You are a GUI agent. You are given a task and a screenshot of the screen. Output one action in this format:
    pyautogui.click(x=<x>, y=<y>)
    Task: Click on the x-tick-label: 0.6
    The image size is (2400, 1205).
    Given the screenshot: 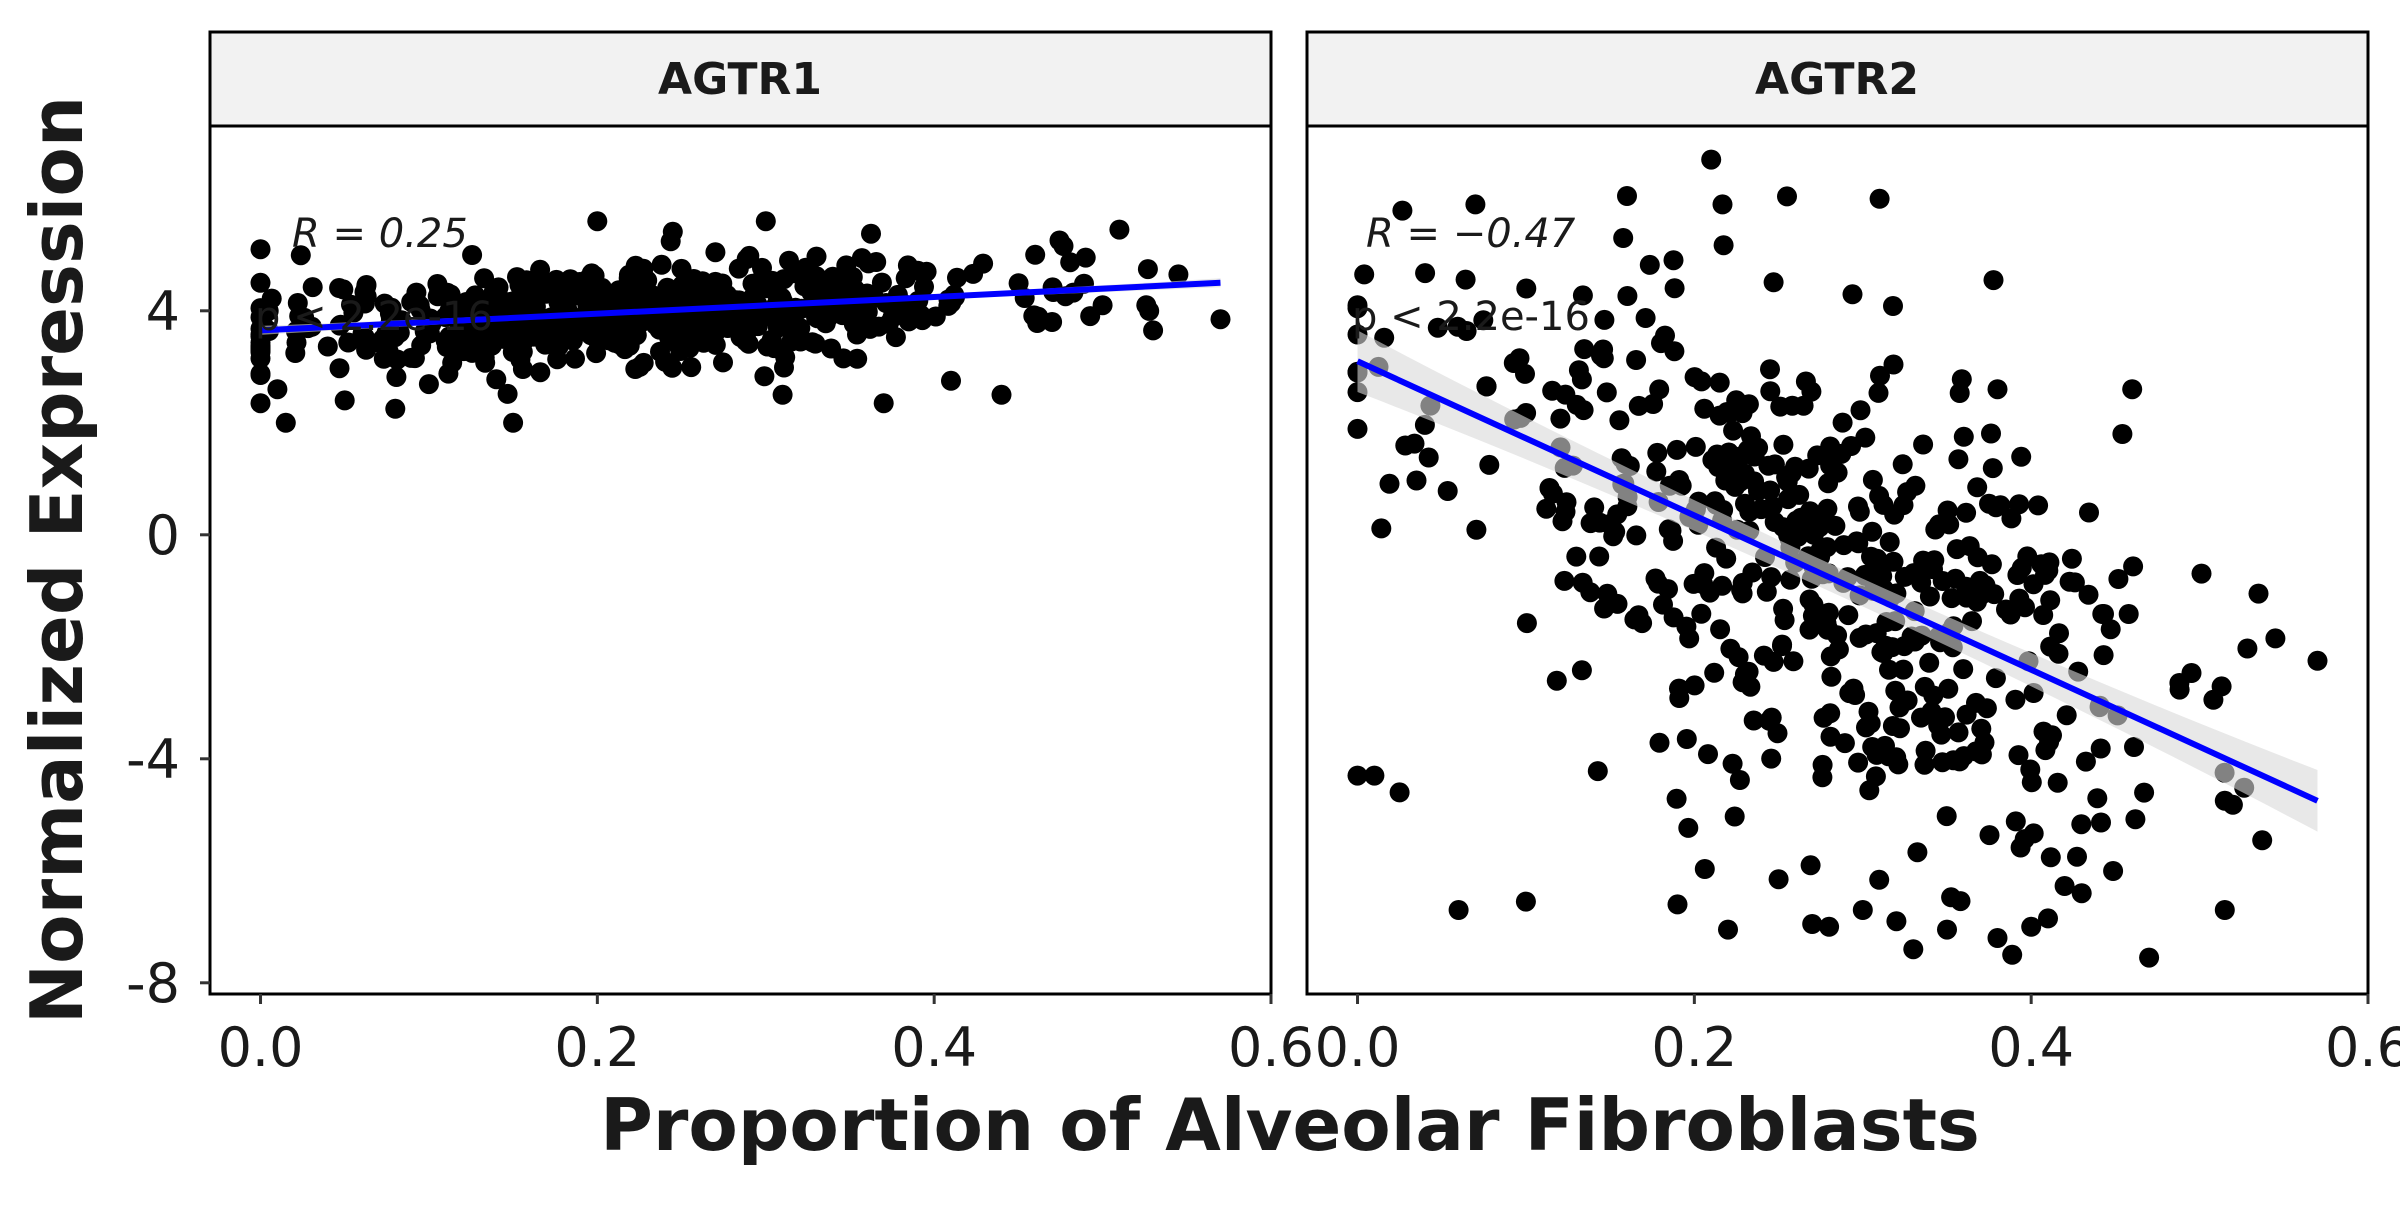 What is the action you would take?
    pyautogui.click(x=1271, y=1047)
    